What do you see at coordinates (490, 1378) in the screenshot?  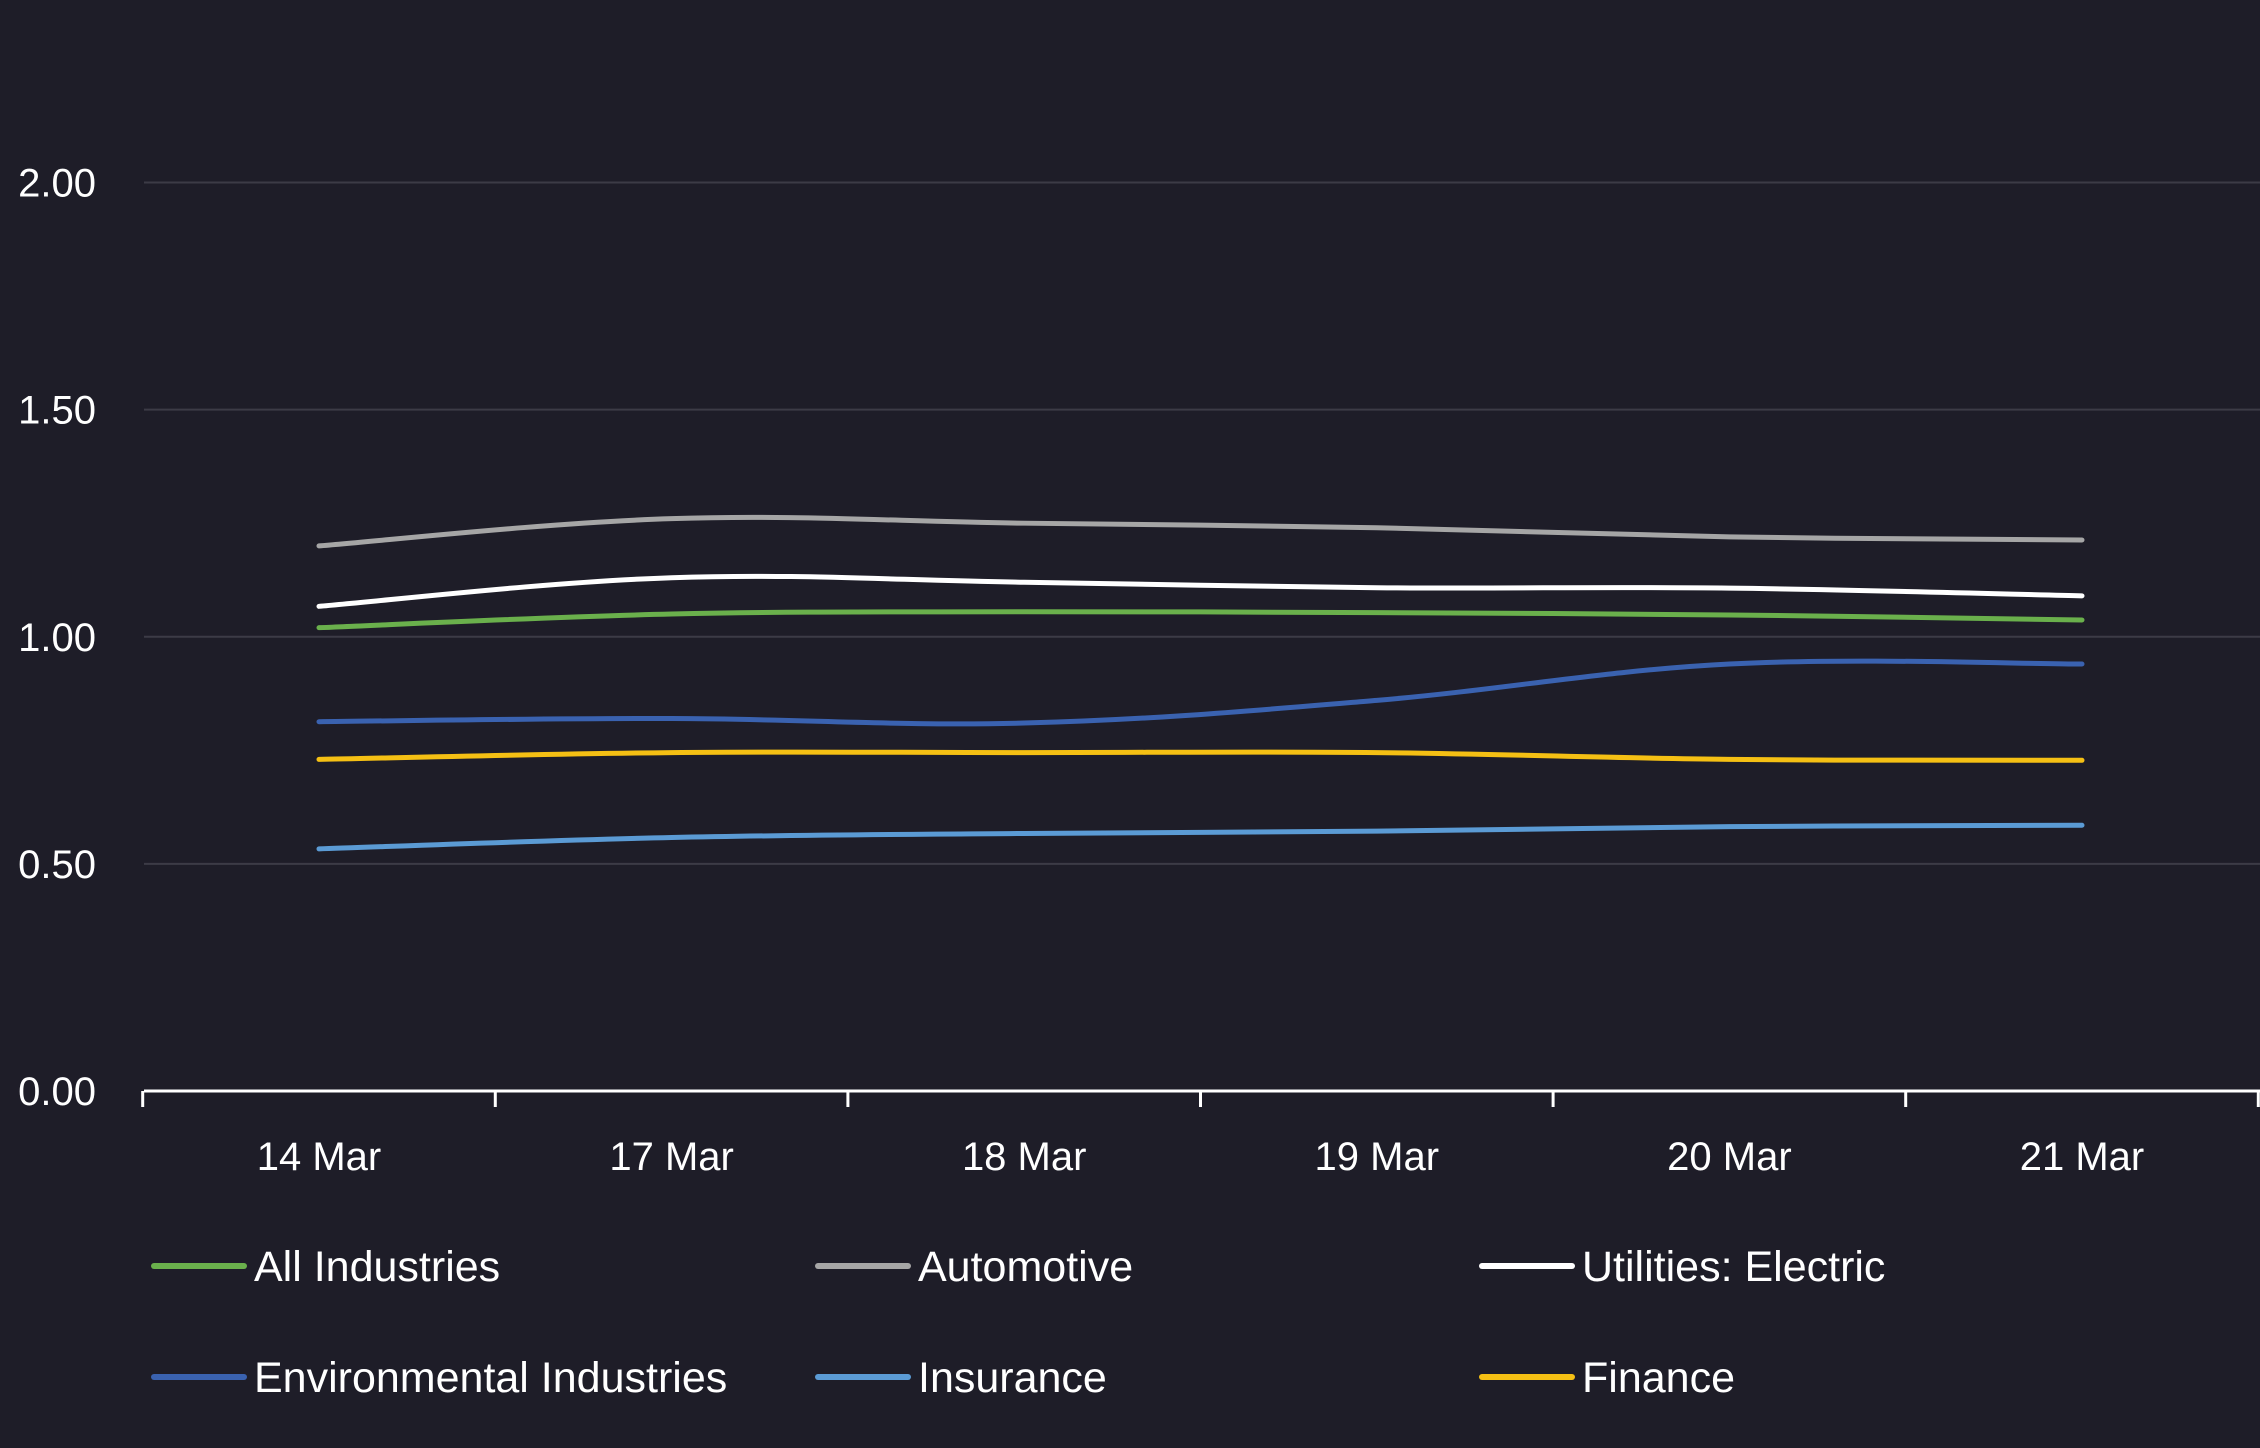 I see `legend-label-environmental-industries: Environmental Industries` at bounding box center [490, 1378].